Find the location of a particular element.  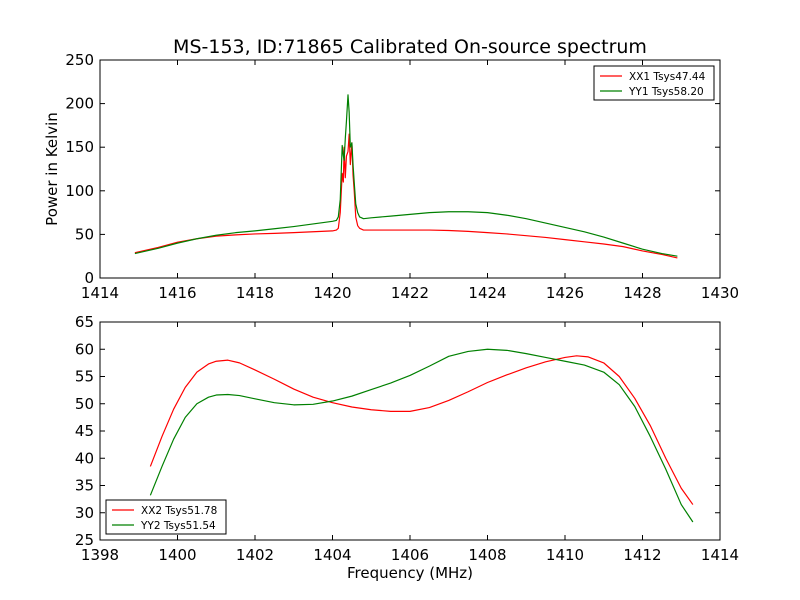

x-tick-label: 1428 is located at coordinates (642, 293).